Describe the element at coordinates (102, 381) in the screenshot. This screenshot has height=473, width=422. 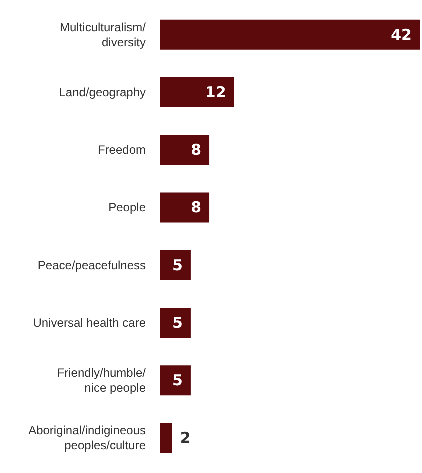
I see `y-tick-label: Friendly/humble/ nice people` at that location.